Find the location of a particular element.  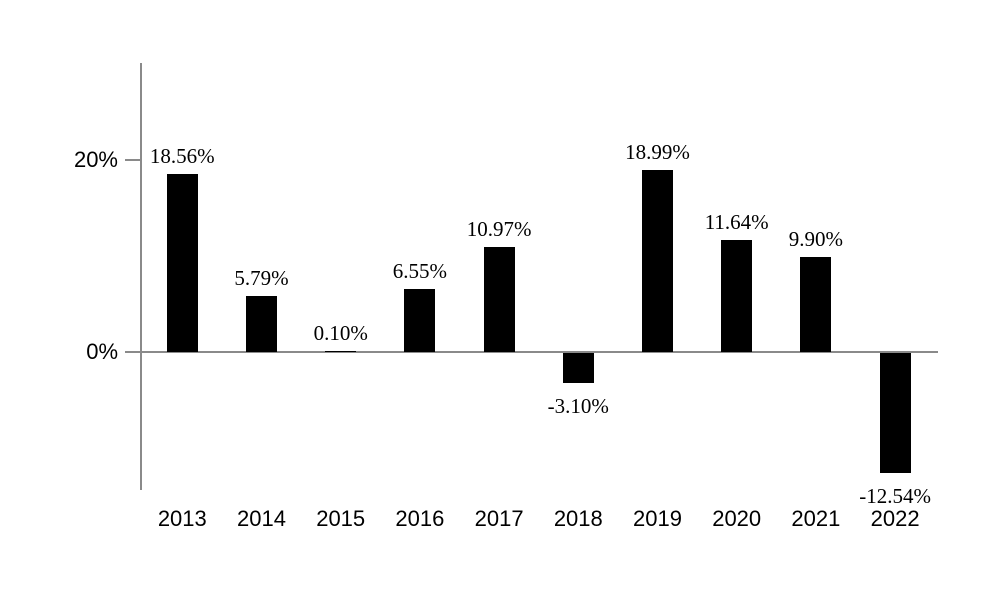

x-axis-label-2018: 2018 is located at coordinates (578, 518).